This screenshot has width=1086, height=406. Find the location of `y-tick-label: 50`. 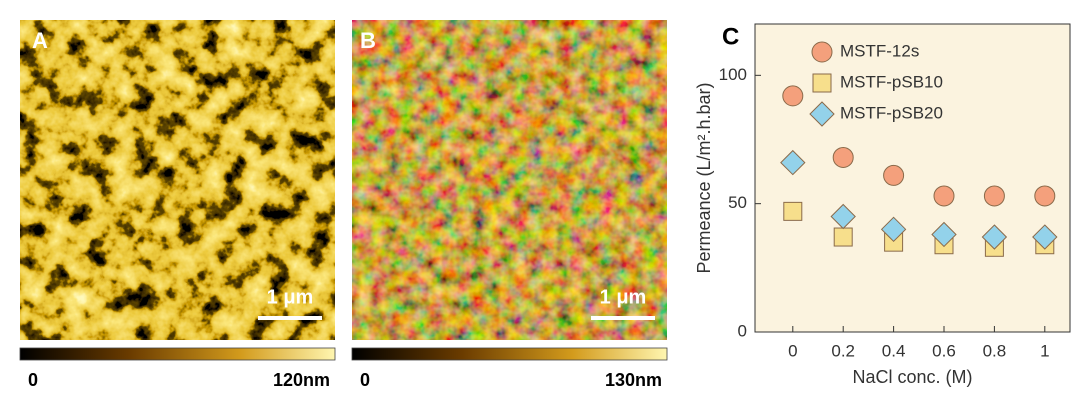

y-tick-label: 50 is located at coordinates (737, 202).